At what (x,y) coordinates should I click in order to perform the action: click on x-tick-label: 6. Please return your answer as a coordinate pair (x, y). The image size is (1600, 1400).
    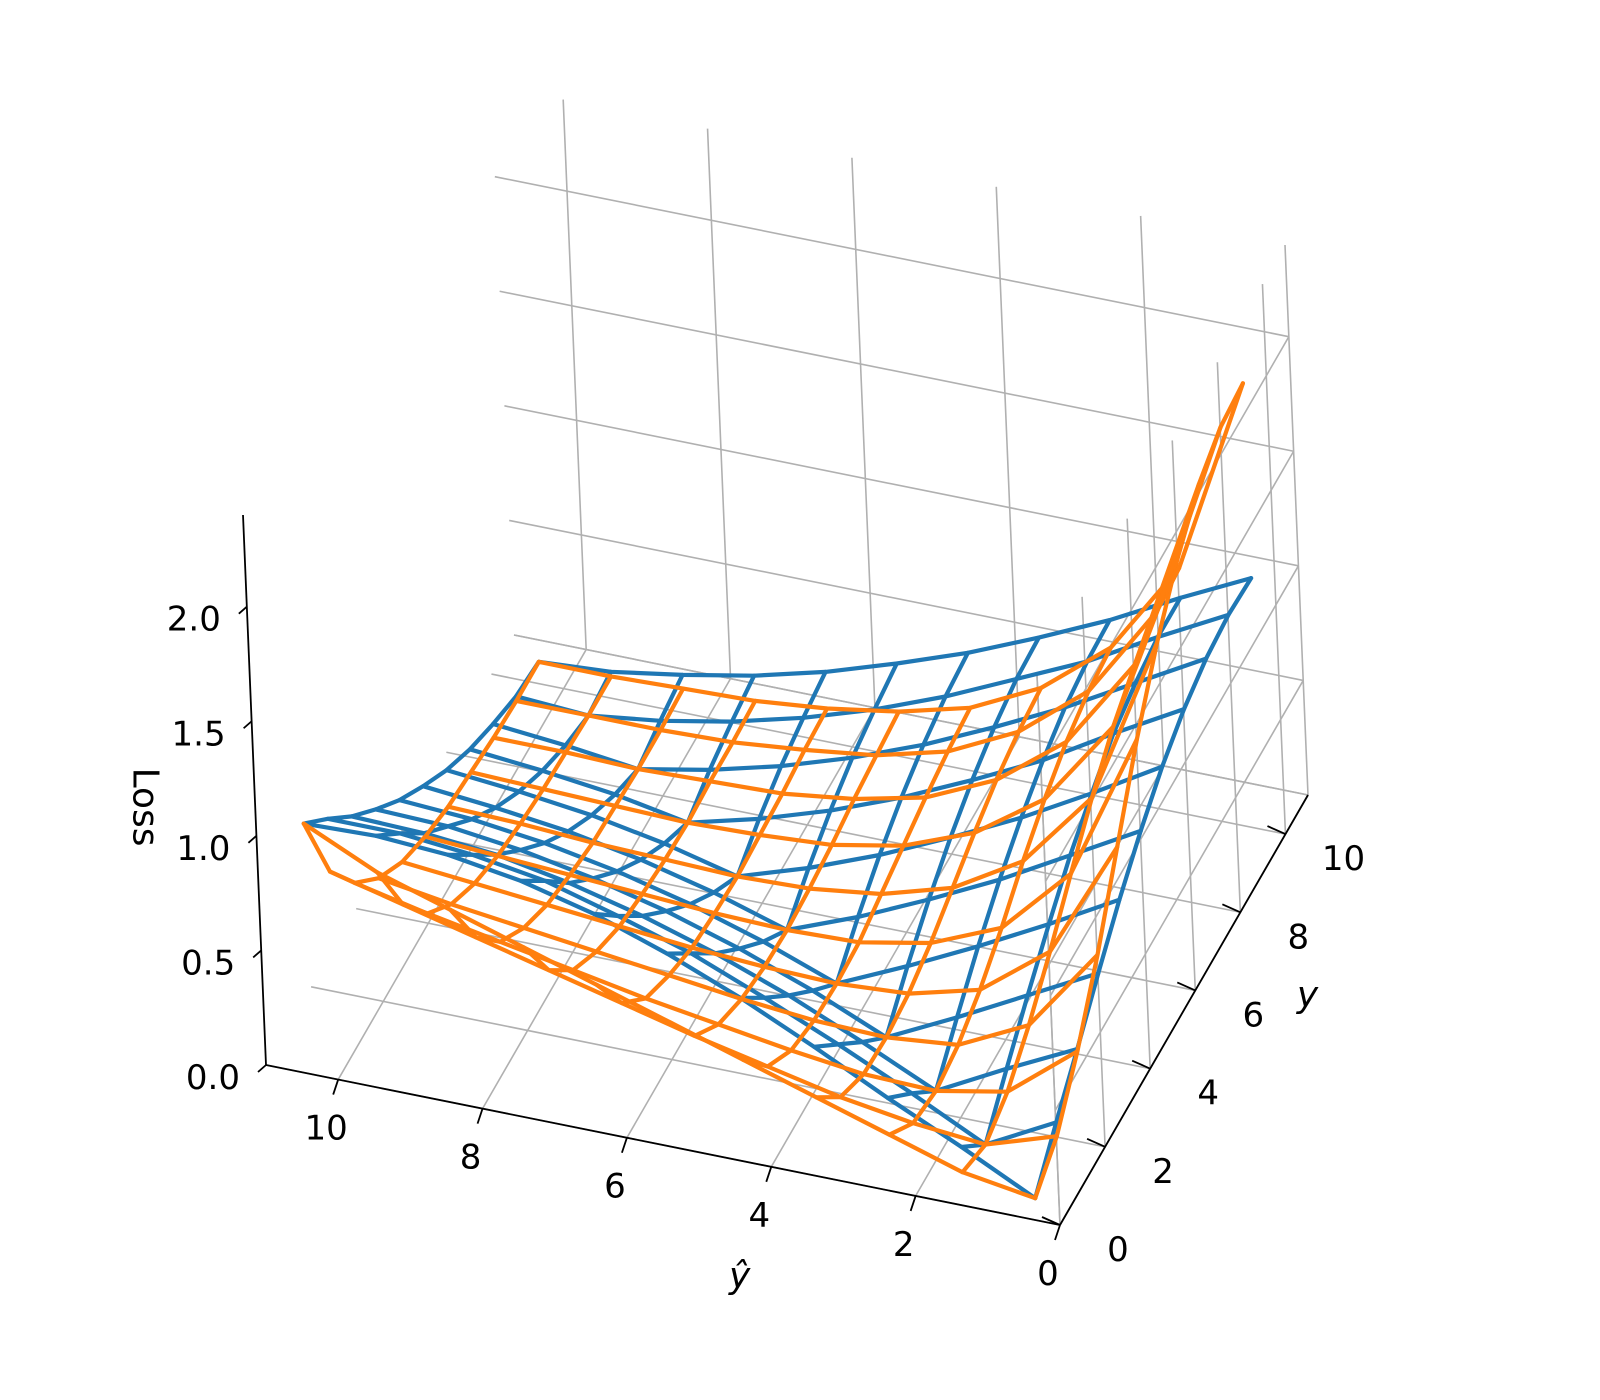
    Looking at the image, I should click on (615, 1187).